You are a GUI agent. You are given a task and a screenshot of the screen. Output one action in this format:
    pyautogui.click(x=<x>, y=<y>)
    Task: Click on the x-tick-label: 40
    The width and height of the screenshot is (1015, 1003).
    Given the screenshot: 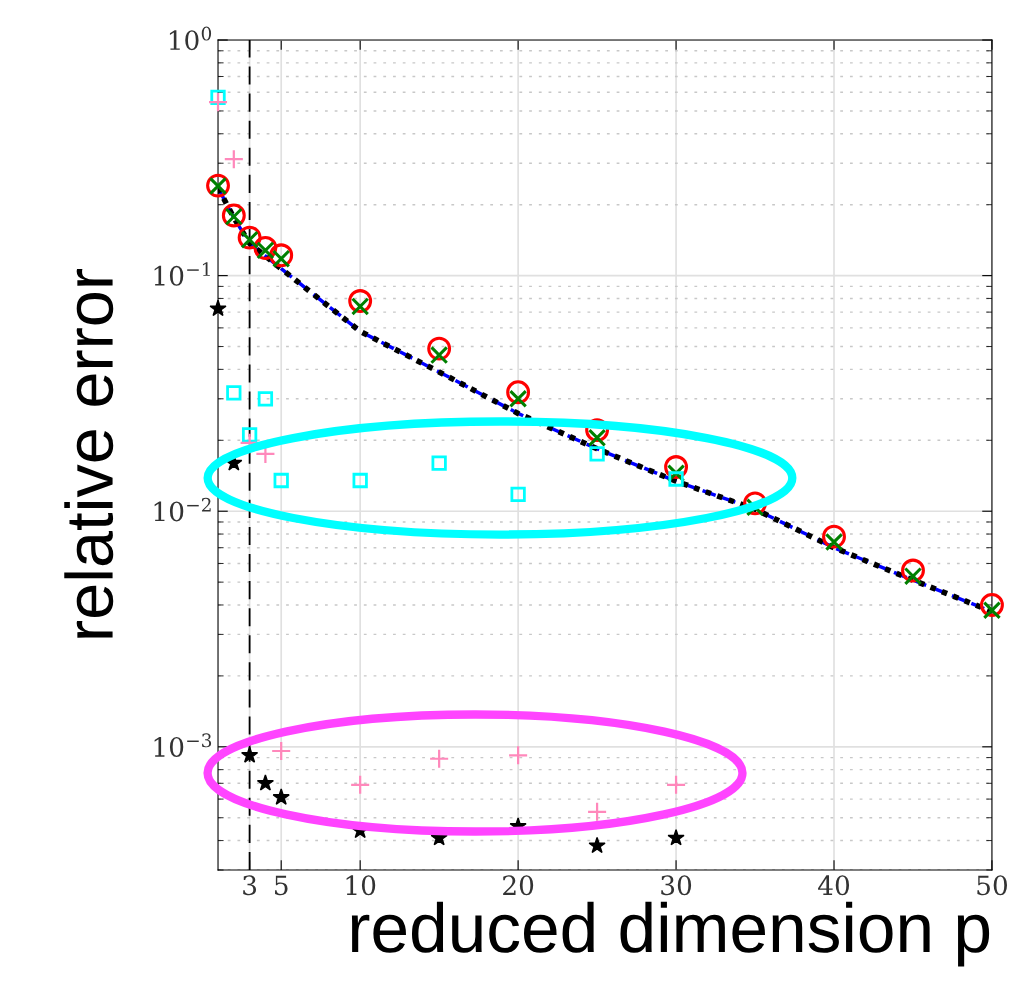 What is the action you would take?
    pyautogui.click(x=834, y=885)
    